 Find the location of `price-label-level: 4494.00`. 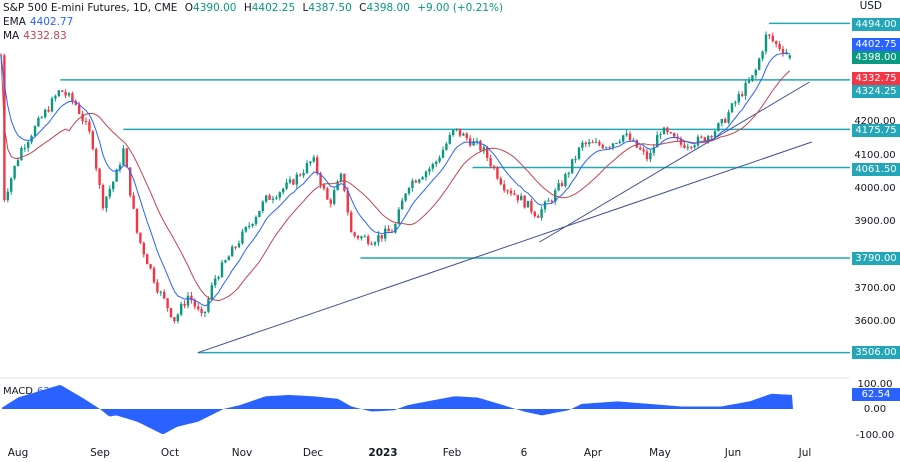

price-label-level: 4494.00 is located at coordinates (876, 24).